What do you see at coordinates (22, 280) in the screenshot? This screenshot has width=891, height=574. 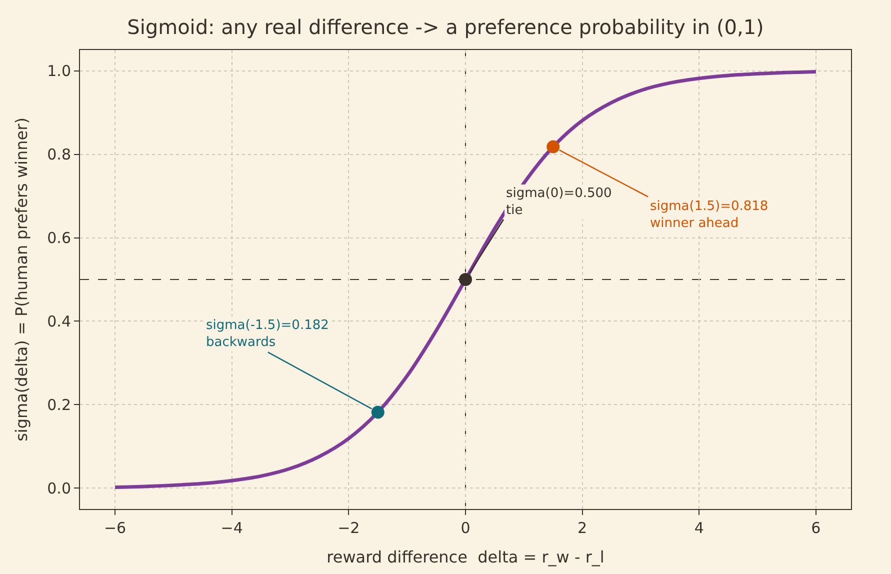 I see `y-axis-title: sigma(delta) = P(human prefers winner)` at bounding box center [22, 280].